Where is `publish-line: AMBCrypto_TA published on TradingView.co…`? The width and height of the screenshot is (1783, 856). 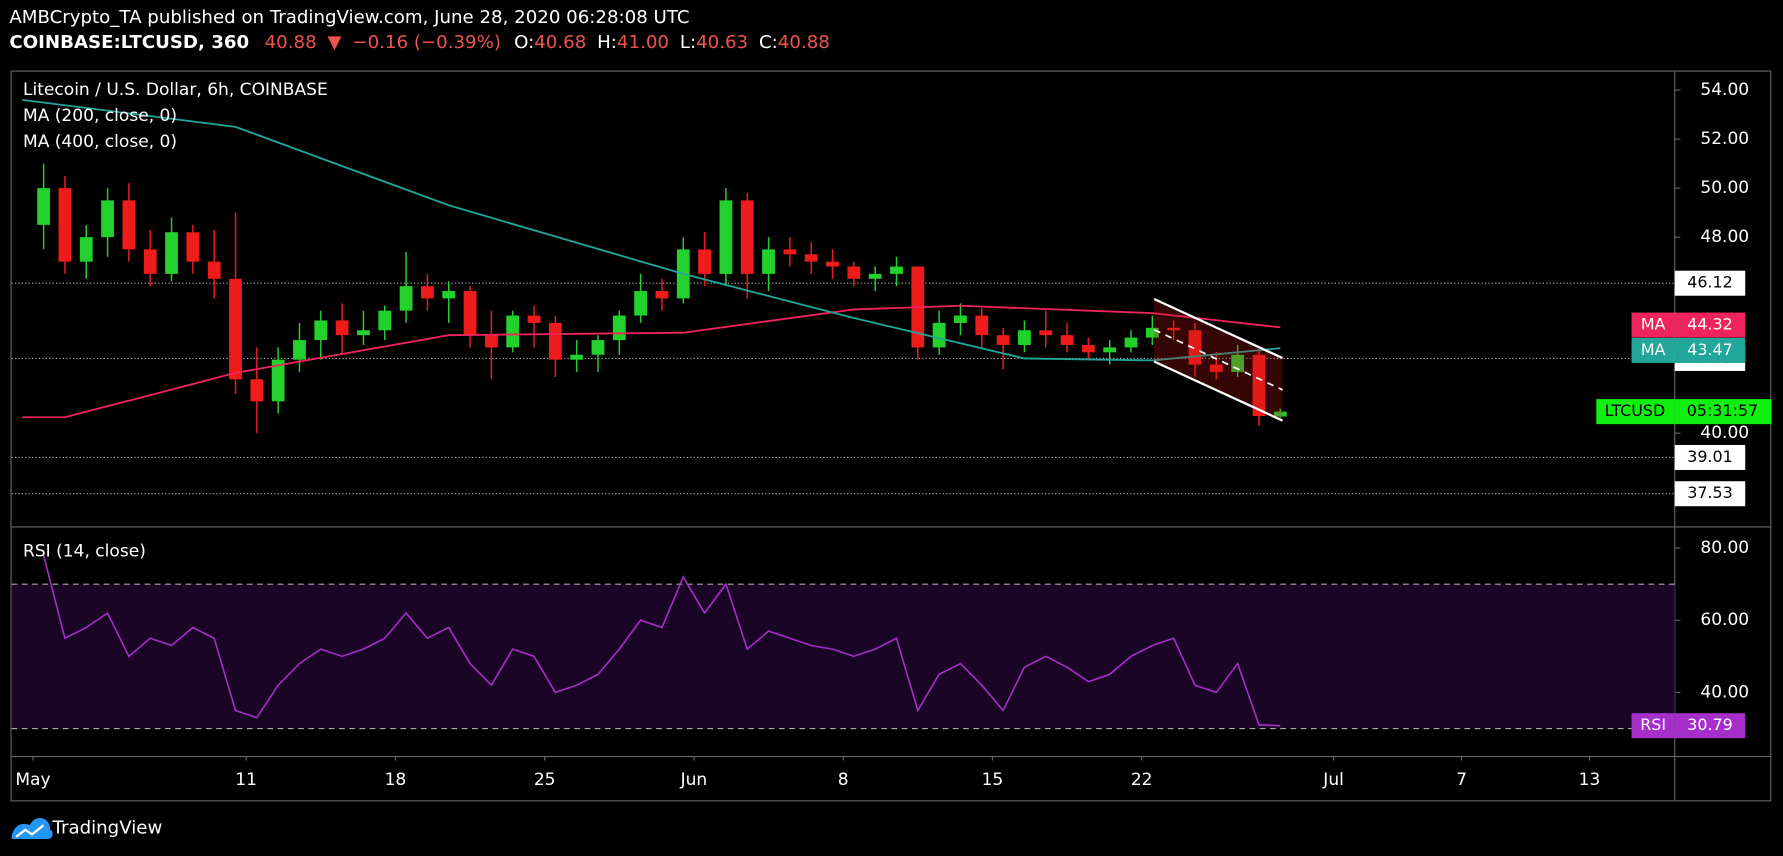 publish-line: AMBCrypto_TA published on TradingView.co… is located at coordinates (349, 17).